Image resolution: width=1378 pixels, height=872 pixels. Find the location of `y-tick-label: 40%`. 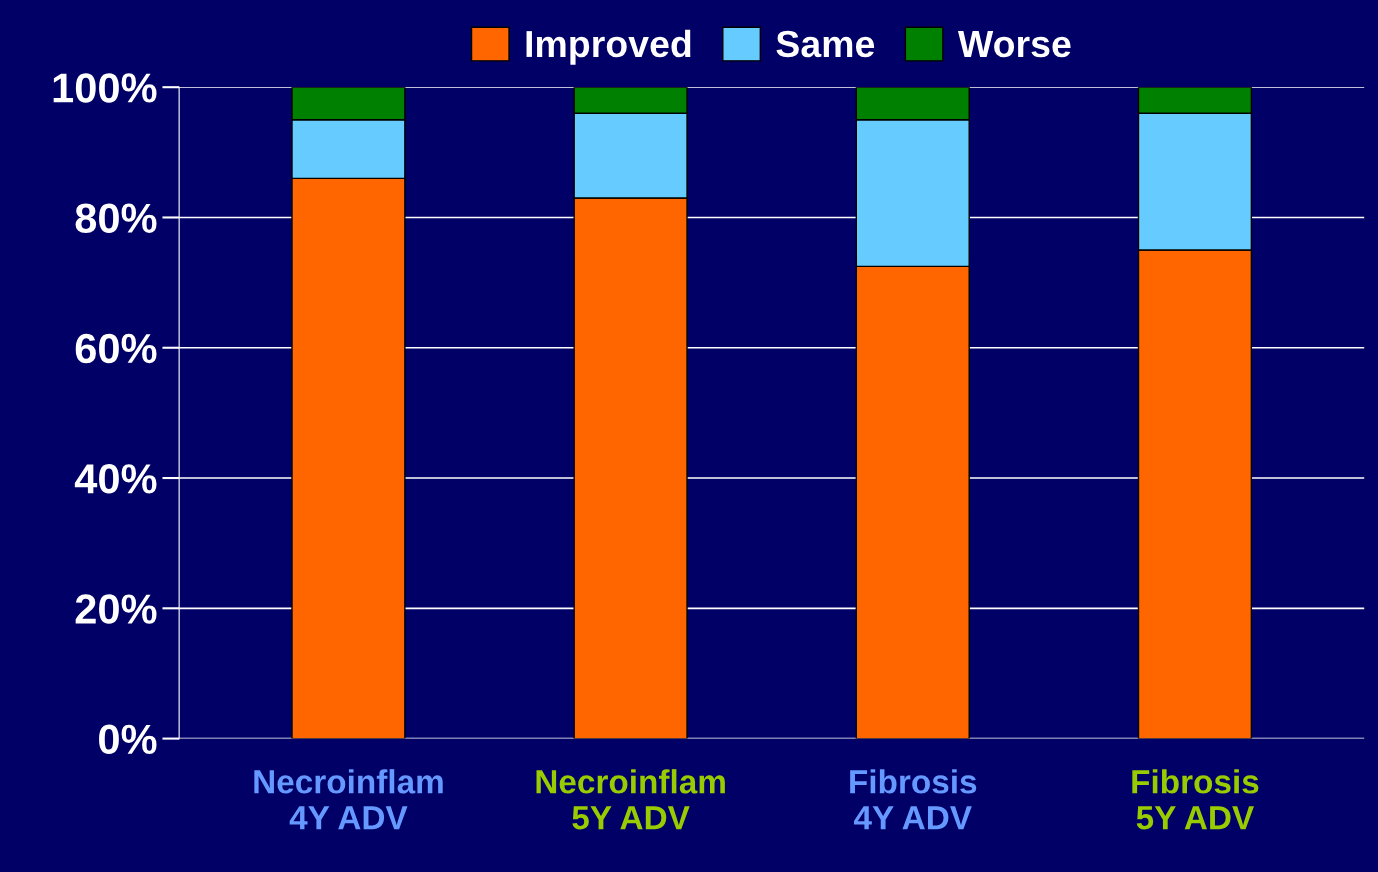

y-tick-label: 40% is located at coordinates (115, 479).